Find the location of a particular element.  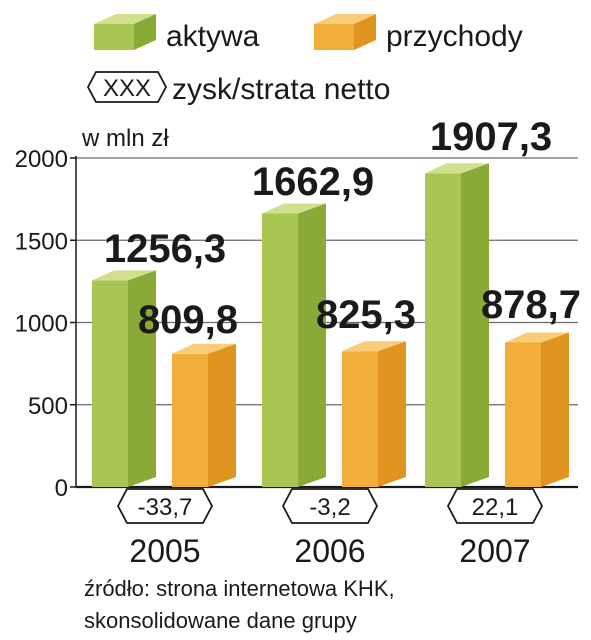

net-profit-2006: -3,2 is located at coordinates (330, 506).